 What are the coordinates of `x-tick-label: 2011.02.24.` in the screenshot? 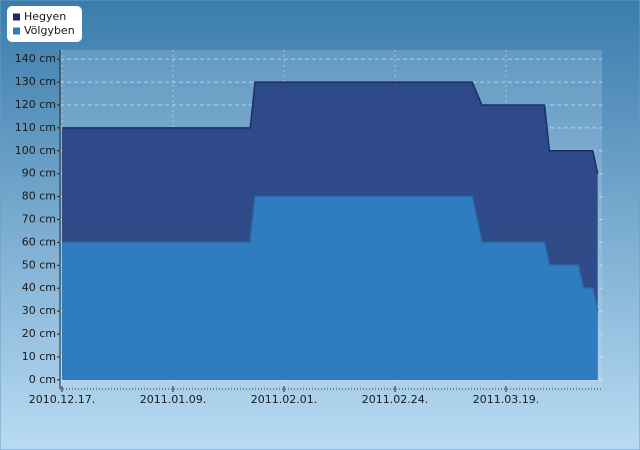 It's located at (395, 399).